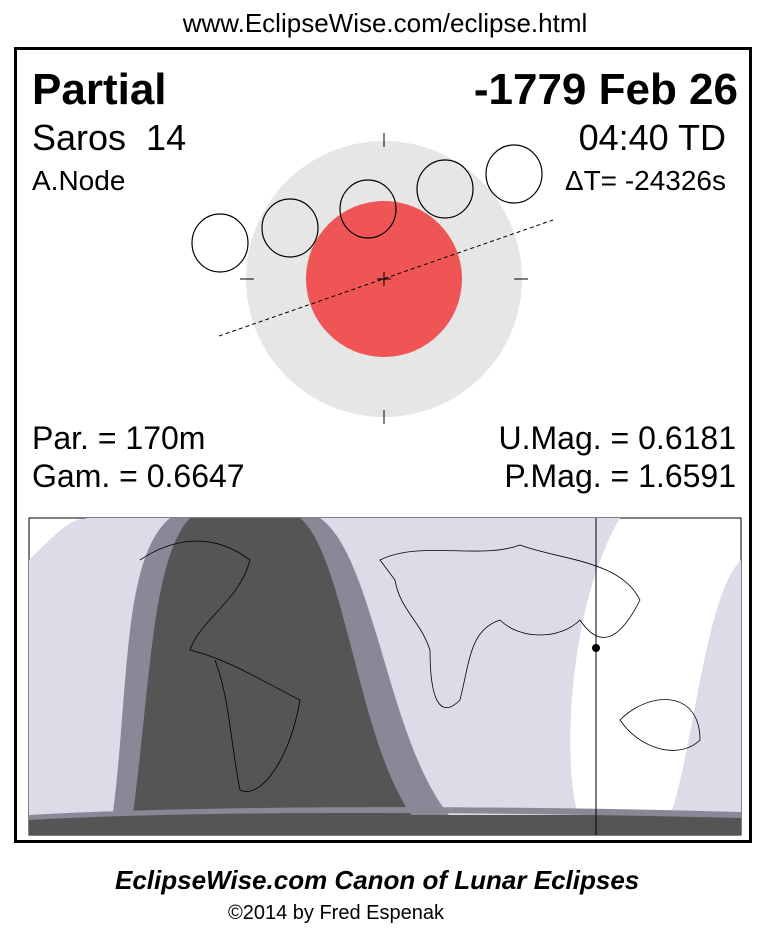  What do you see at coordinates (620, 476) in the screenshot?
I see `penumbral-magnitude: P.Mag. = 1.6591` at bounding box center [620, 476].